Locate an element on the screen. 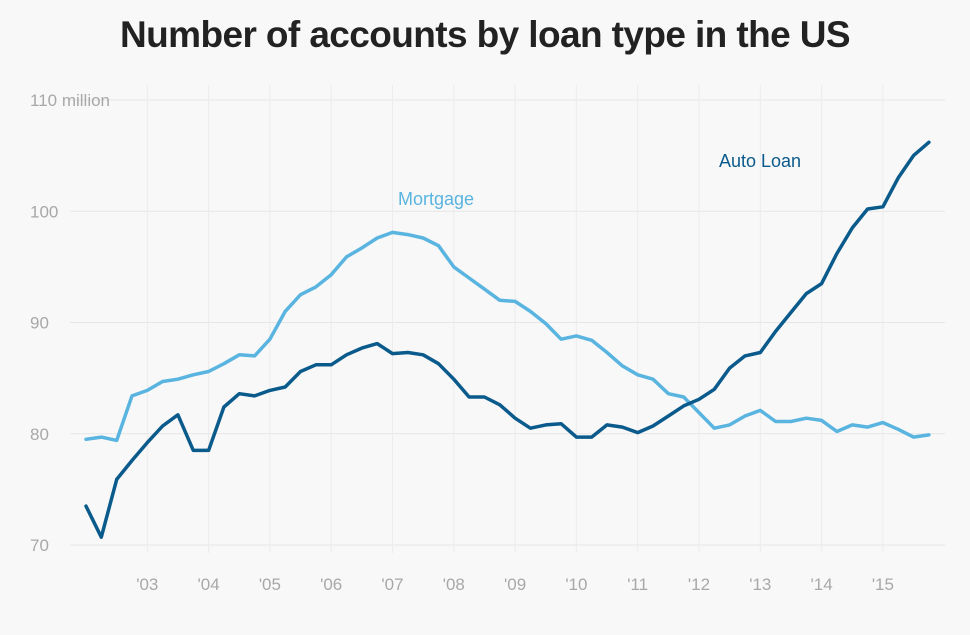 Image resolution: width=970 pixels, height=635 pixels. x-tick-label: '15 is located at coordinates (883, 584).